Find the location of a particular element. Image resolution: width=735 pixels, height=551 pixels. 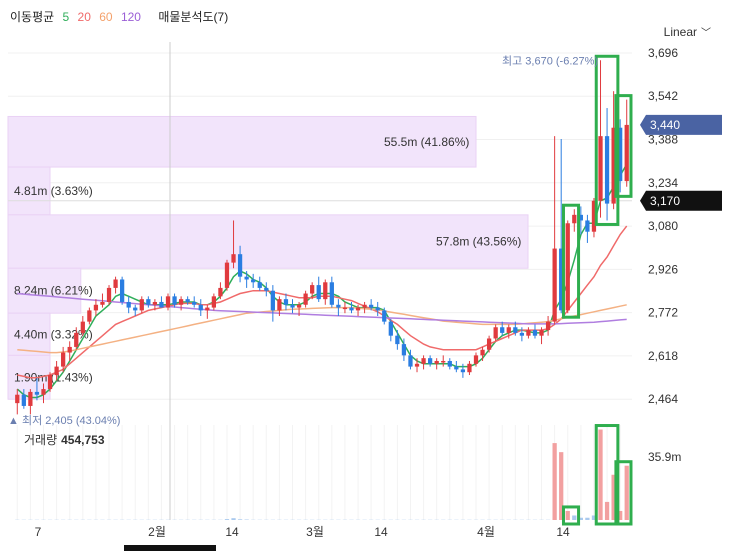

volume-profile-label: 4.81m (3.63%) is located at coordinates (53, 191).